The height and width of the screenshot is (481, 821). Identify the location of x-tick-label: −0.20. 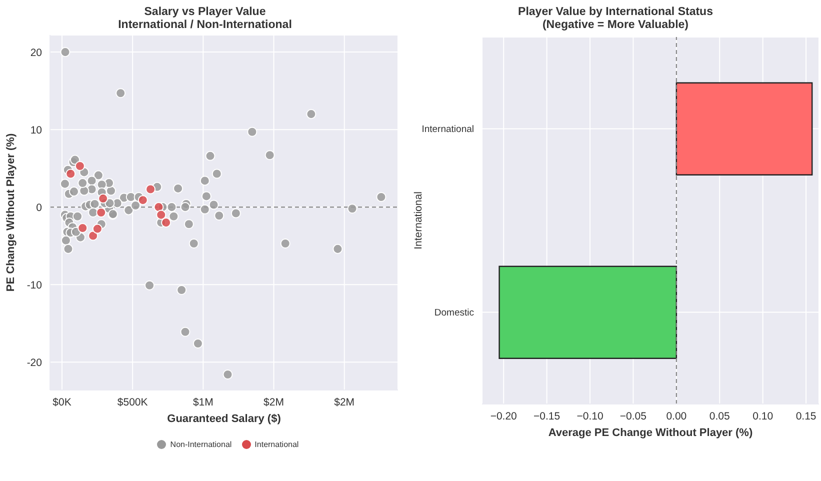
(504, 416).